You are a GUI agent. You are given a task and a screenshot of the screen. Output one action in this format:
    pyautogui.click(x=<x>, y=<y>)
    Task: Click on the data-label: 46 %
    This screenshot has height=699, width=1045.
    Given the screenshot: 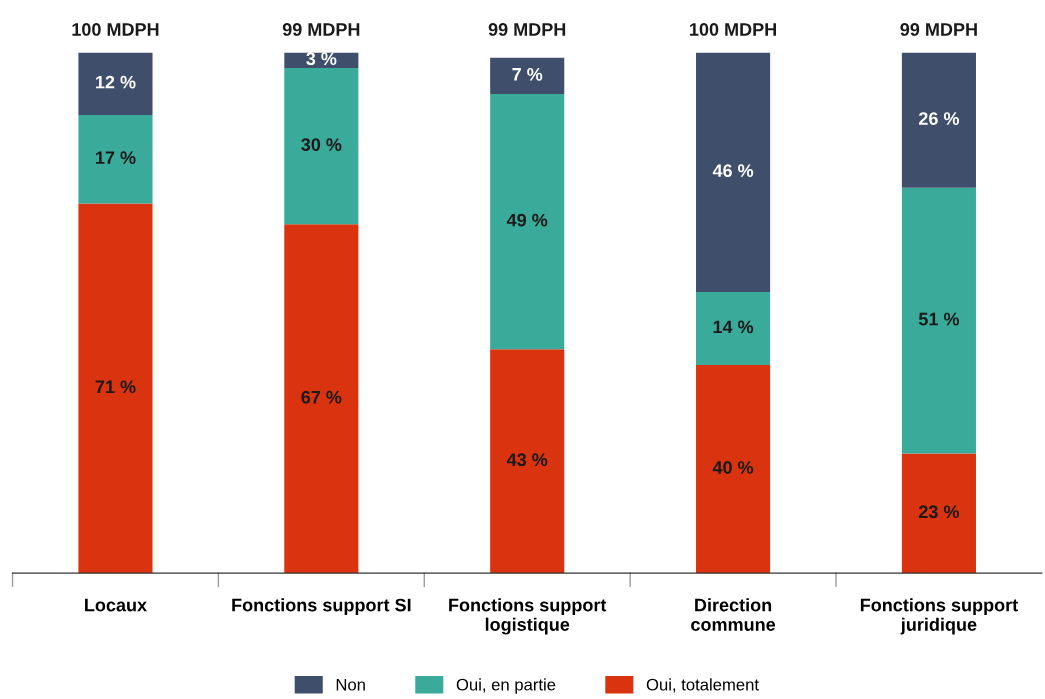 What is the action you would take?
    pyautogui.click(x=733, y=171)
    